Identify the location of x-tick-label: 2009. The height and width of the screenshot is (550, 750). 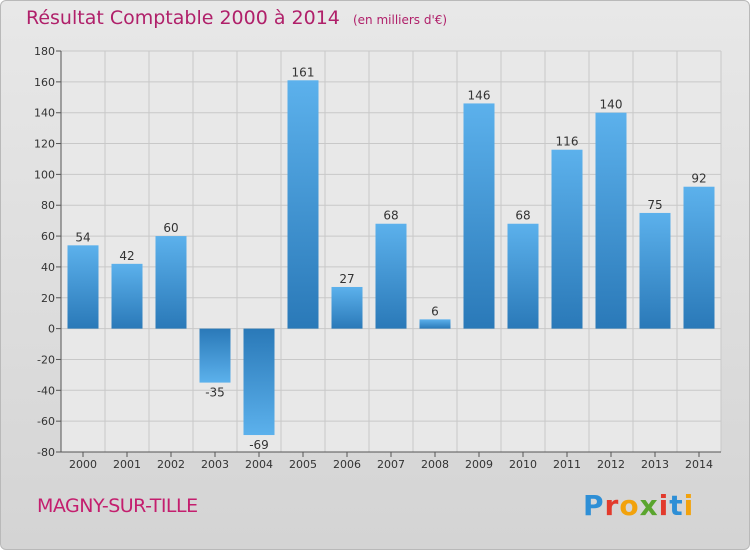
(479, 464).